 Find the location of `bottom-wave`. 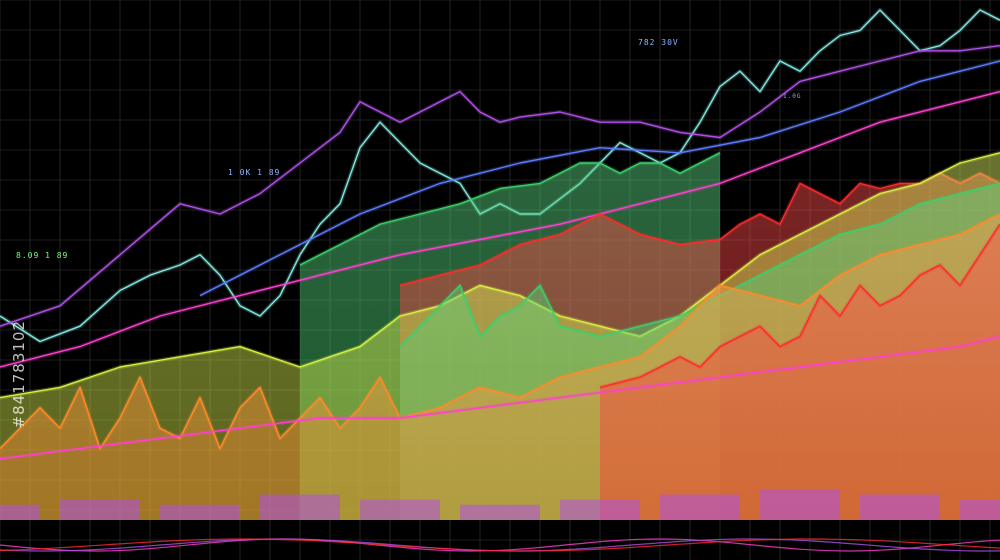

bottom-wave is located at coordinates (500, 545).